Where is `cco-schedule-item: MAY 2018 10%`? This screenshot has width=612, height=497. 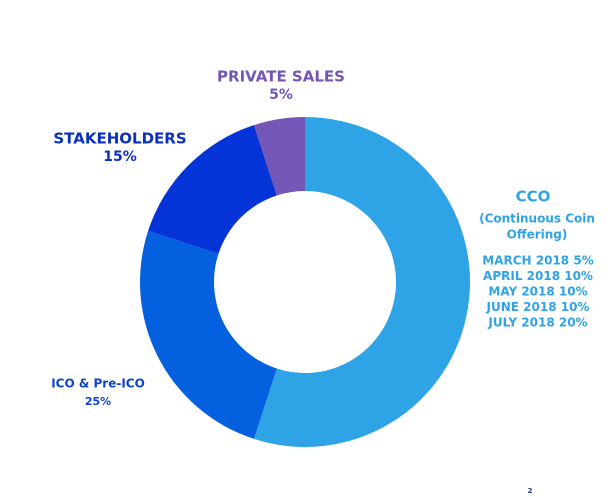 cco-schedule-item: MAY 2018 10% is located at coordinates (537, 292).